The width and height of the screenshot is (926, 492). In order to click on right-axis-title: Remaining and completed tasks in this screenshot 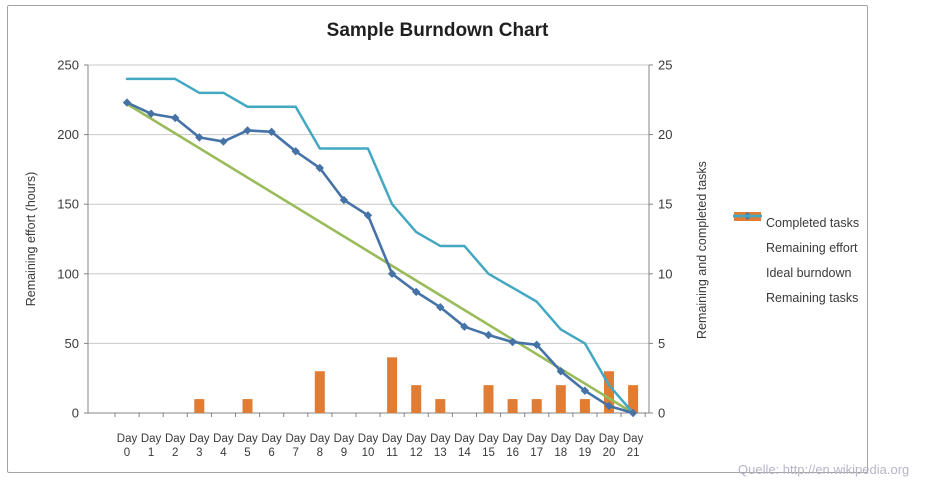, I will do `click(702, 250)`.